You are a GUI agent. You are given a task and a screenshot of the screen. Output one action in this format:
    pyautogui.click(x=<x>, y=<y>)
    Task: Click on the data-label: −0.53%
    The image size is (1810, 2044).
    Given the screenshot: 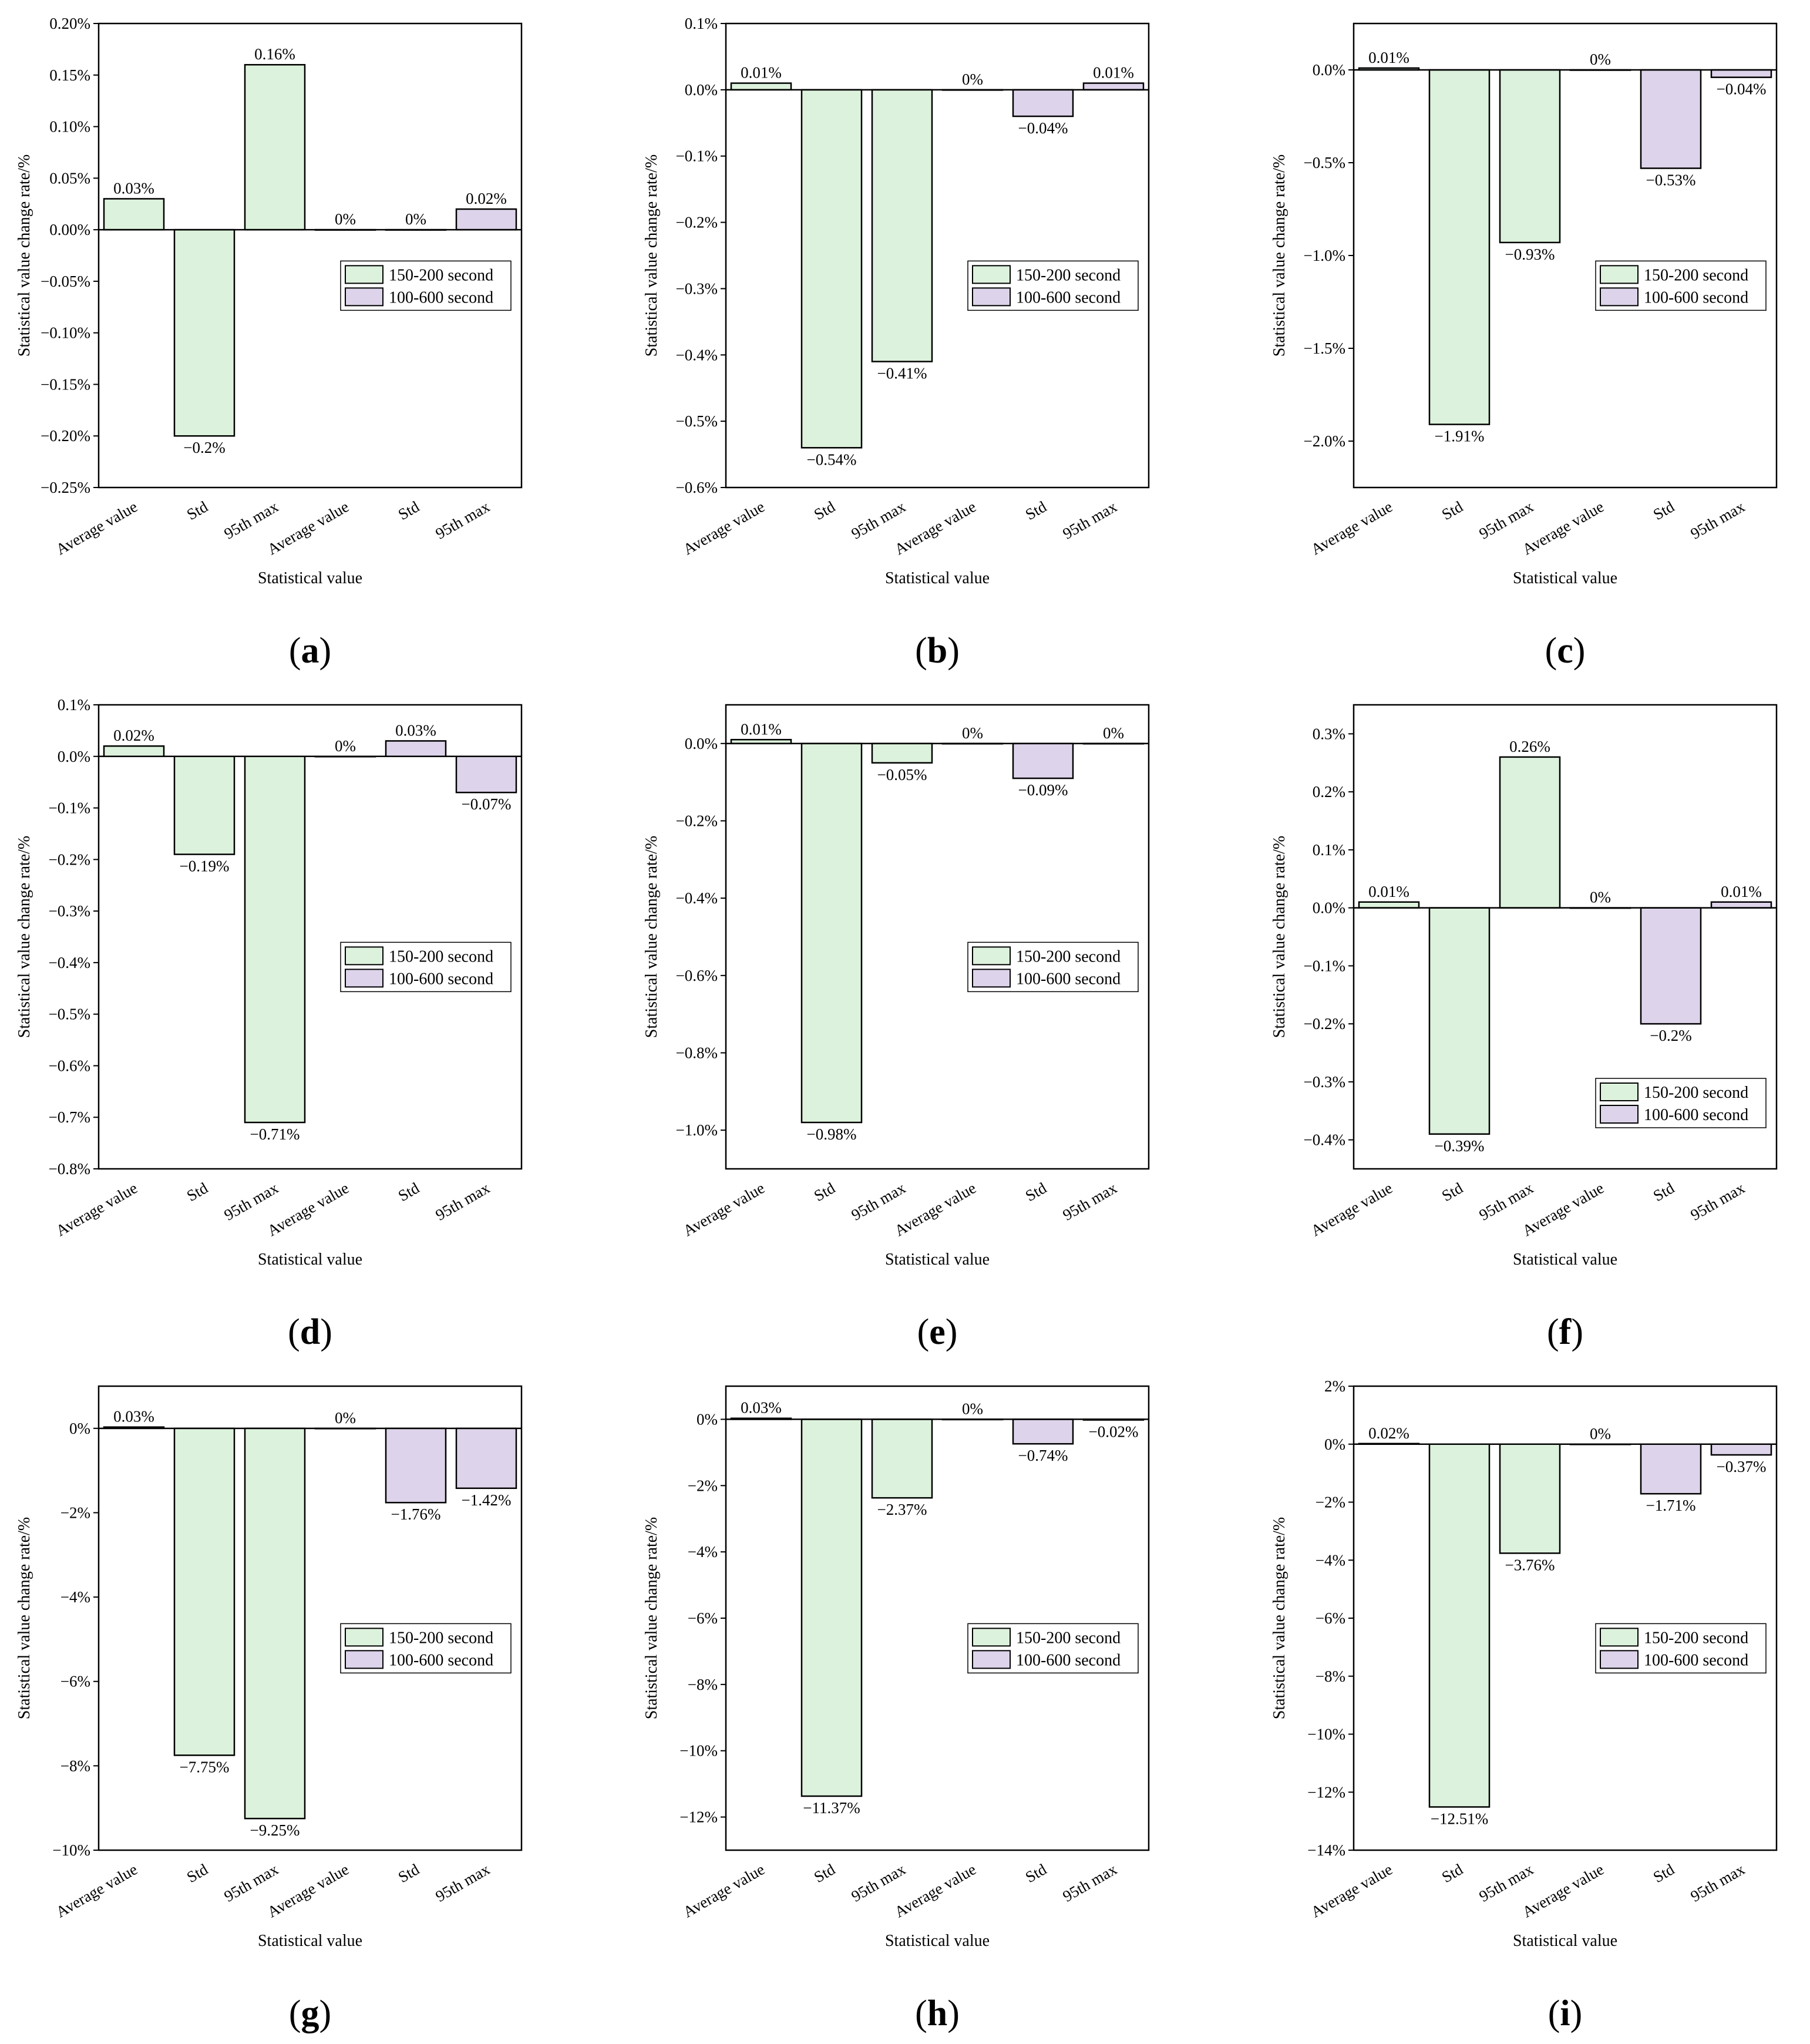 What is the action you would take?
    pyautogui.click(x=1671, y=180)
    